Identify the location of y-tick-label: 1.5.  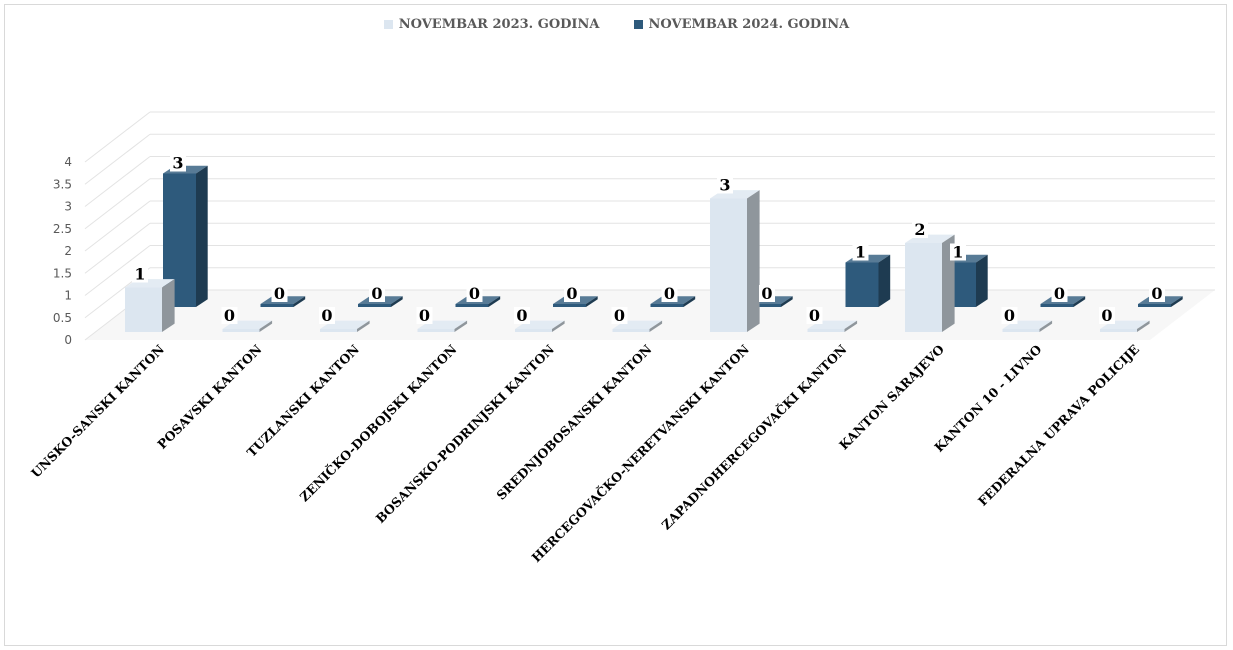
(62, 273).